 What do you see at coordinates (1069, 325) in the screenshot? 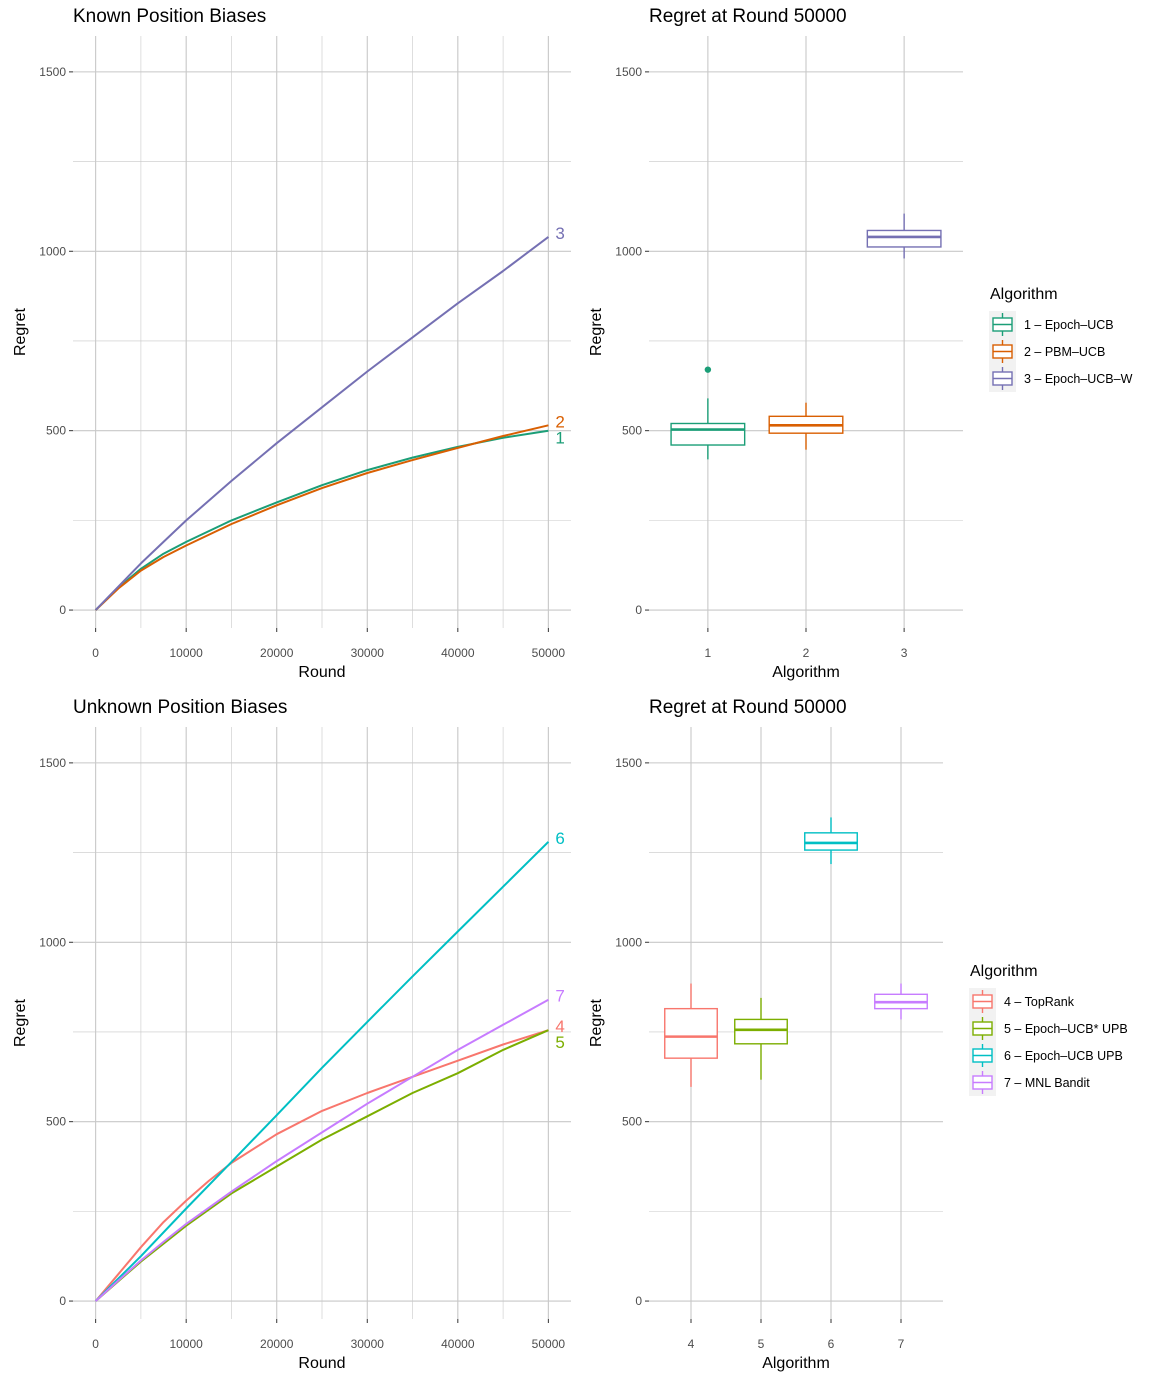
I see `legend-label: 1 – Epoch–UCB` at bounding box center [1069, 325].